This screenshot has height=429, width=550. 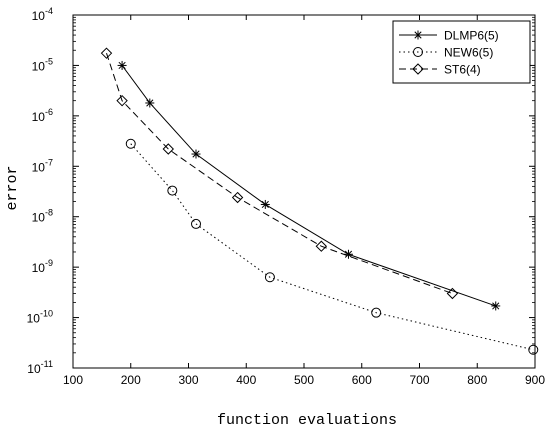 What do you see at coordinates (535, 380) in the screenshot?
I see `x-tick-label: 900` at bounding box center [535, 380].